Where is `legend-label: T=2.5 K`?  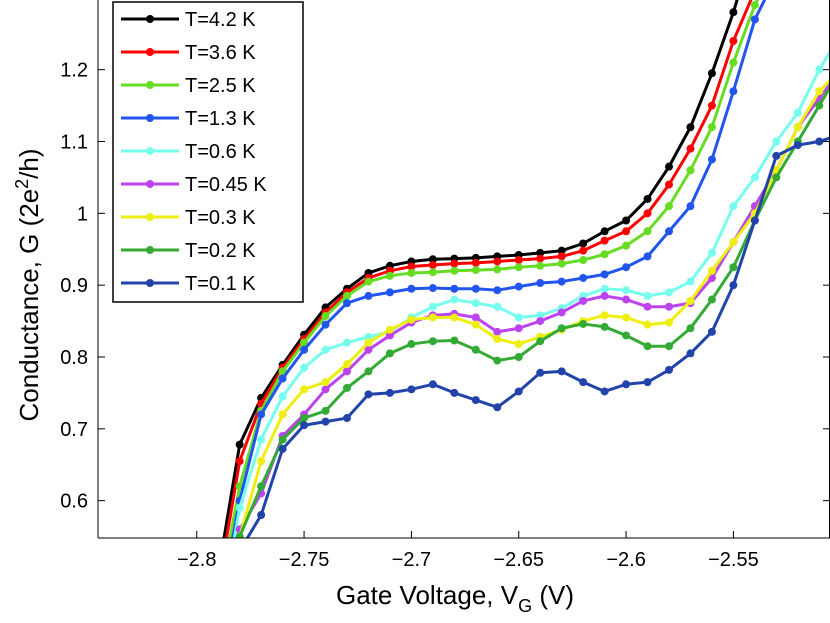
legend-label: T=2.5 K is located at coordinates (220, 86).